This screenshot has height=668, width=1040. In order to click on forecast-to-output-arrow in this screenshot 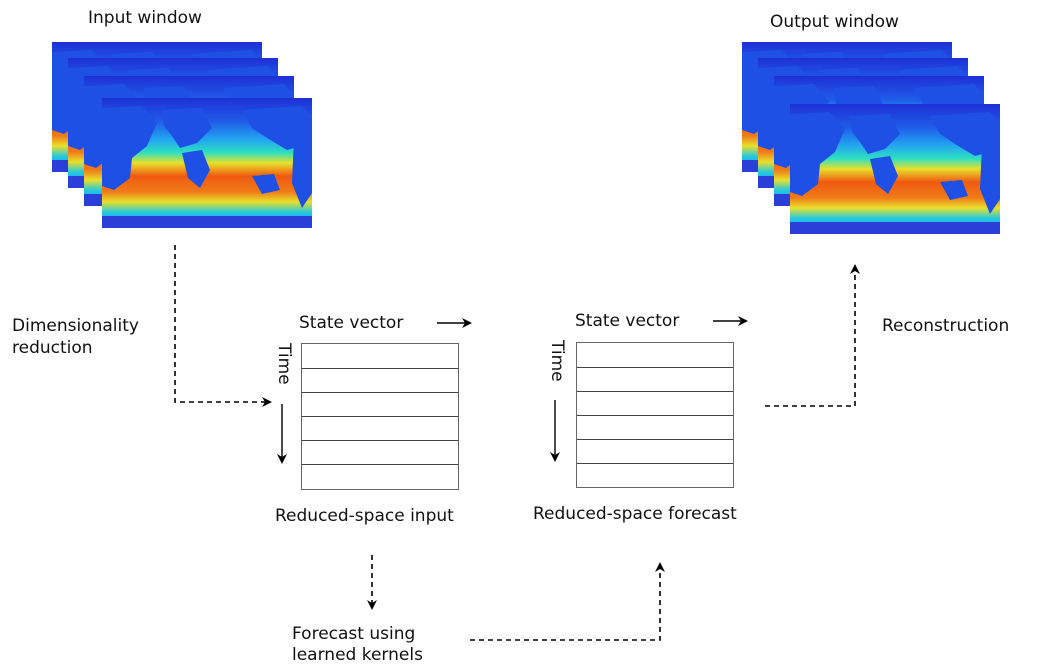, I will do `click(567, 601)`.